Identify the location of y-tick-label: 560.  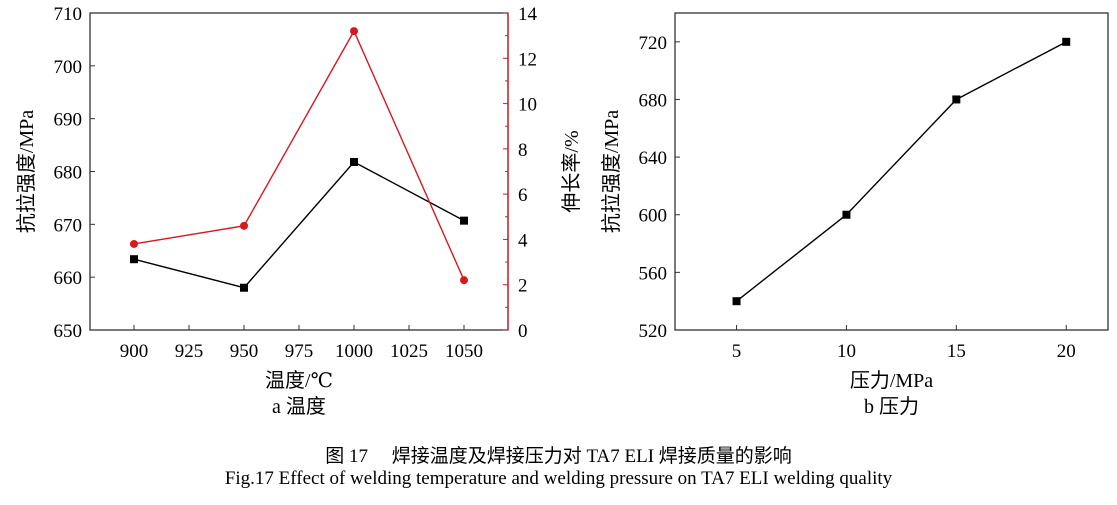
(653, 273).